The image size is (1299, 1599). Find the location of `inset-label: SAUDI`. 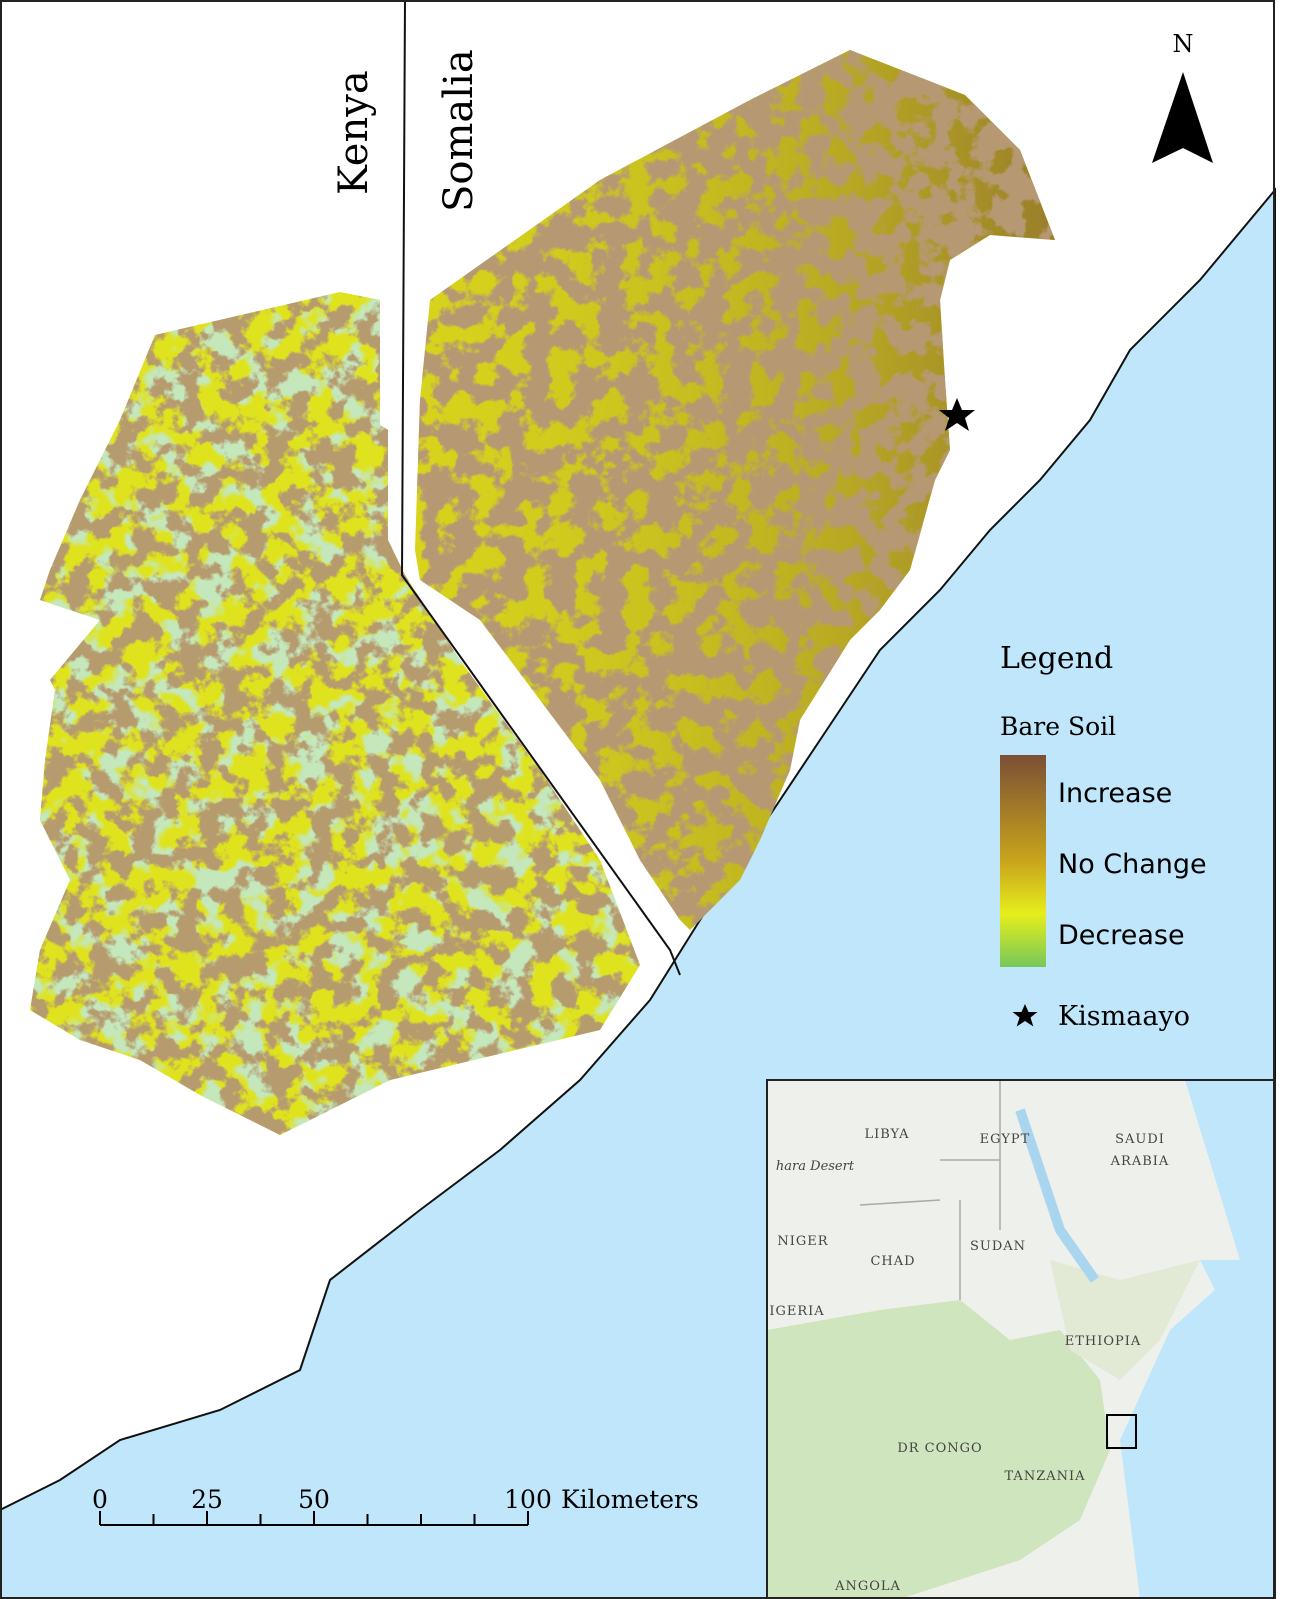

inset-label: SAUDI is located at coordinates (1140, 1139).